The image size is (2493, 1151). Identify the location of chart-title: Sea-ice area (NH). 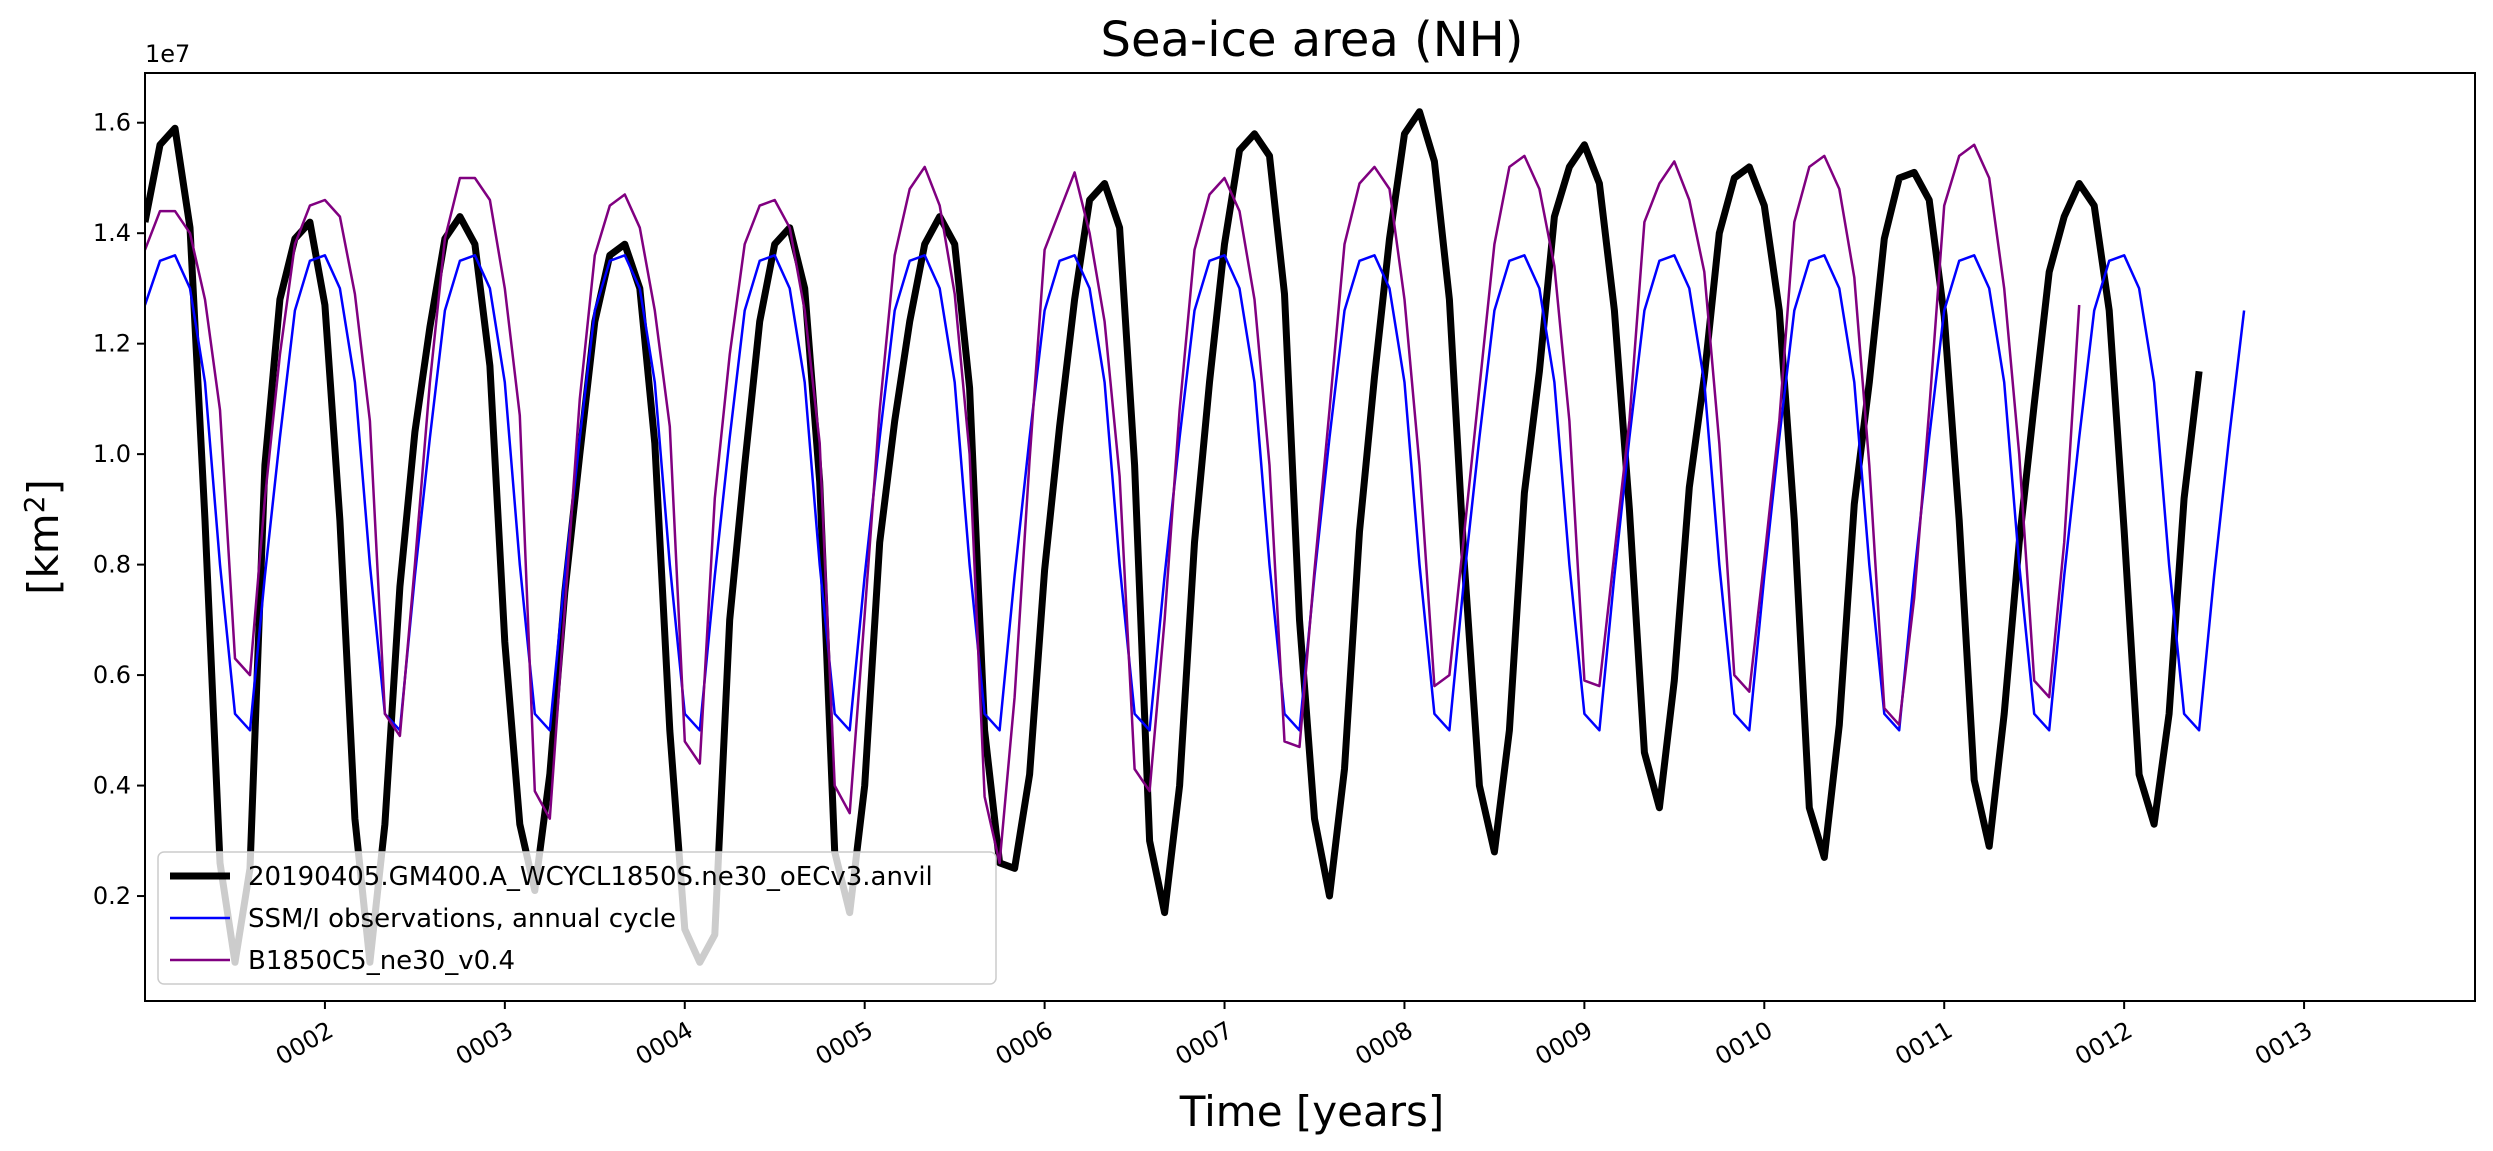
(1312, 40).